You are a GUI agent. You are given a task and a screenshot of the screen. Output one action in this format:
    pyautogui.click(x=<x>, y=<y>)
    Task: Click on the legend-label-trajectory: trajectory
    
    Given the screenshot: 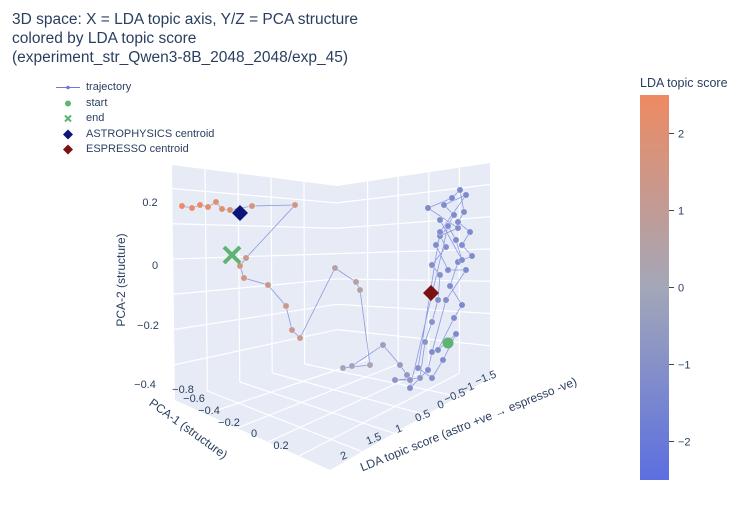 What is the action you would take?
    pyautogui.click(x=109, y=87)
    